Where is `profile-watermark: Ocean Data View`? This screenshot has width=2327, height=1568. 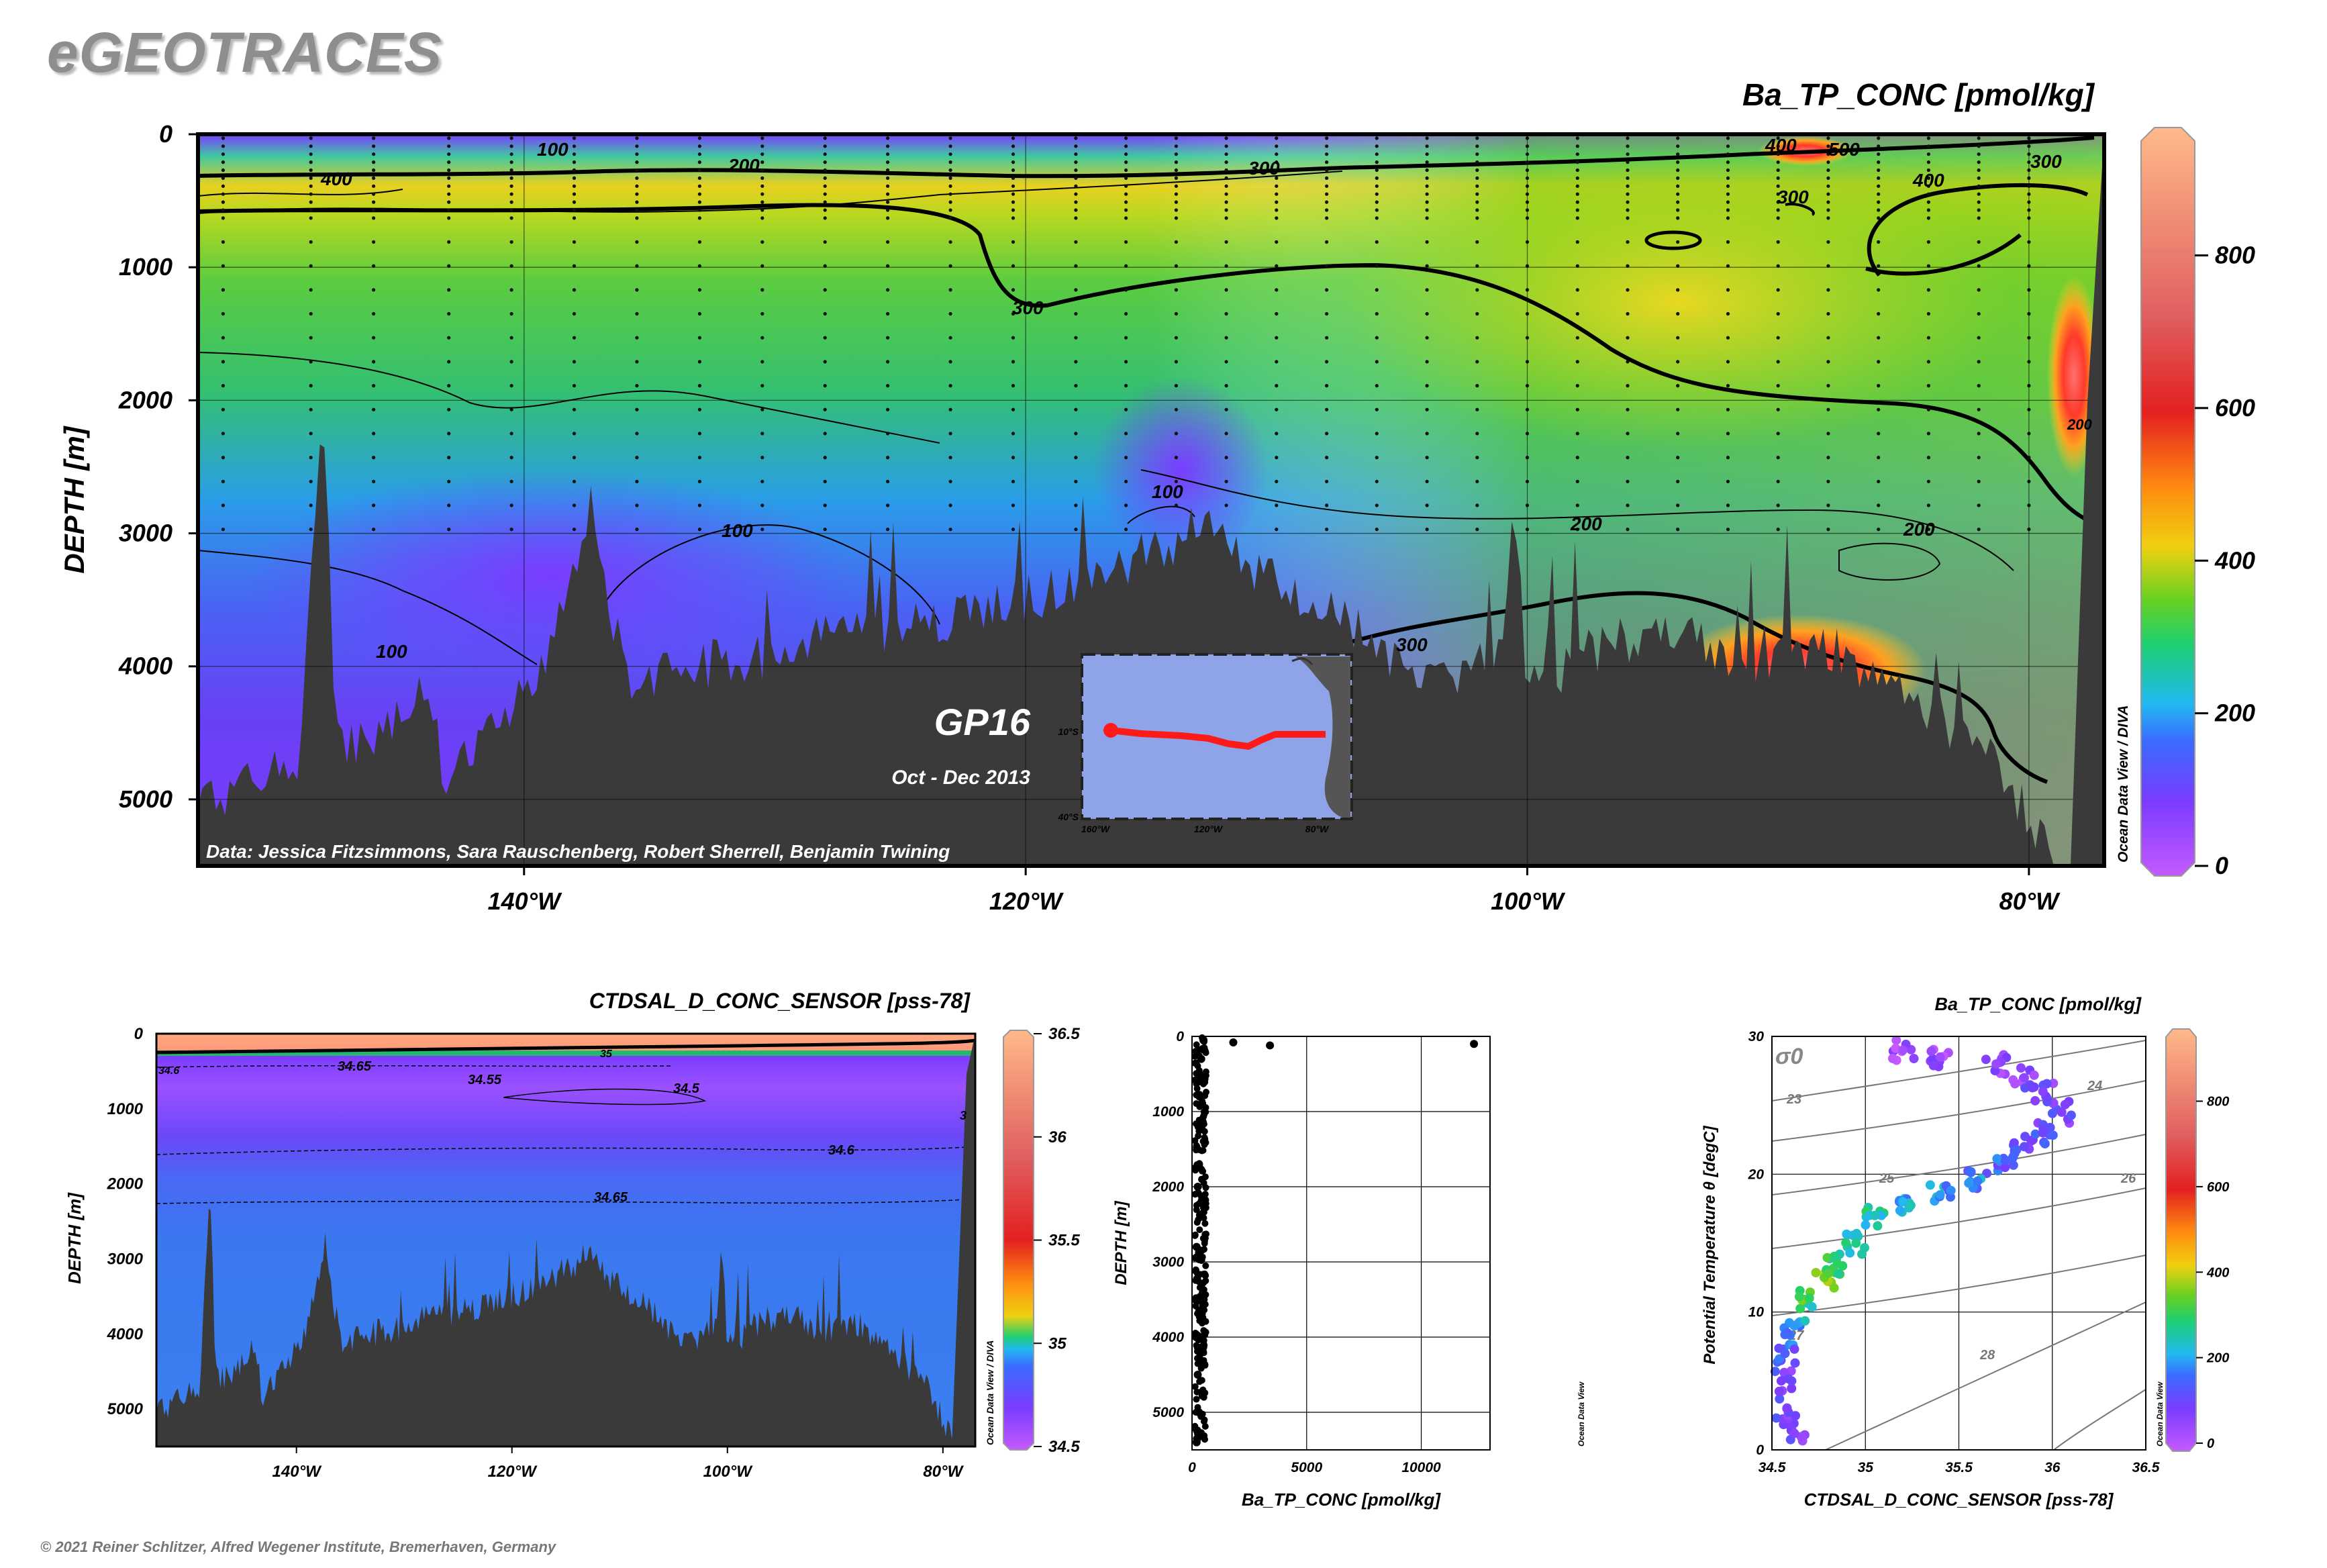 profile-watermark: Ocean Data View is located at coordinates (1581, 1414).